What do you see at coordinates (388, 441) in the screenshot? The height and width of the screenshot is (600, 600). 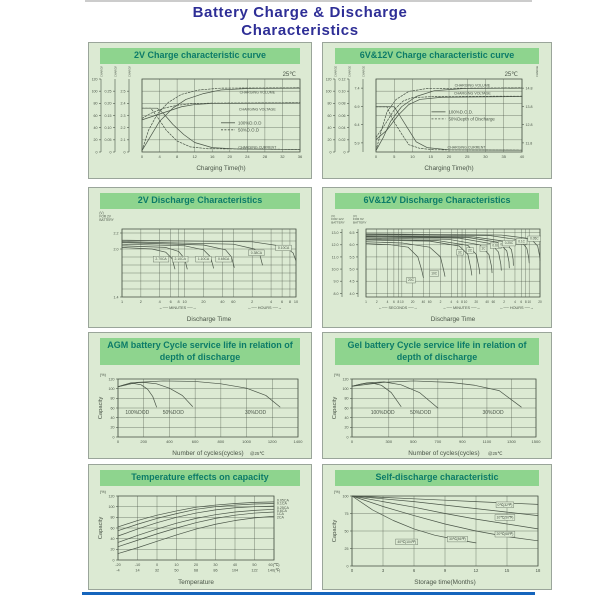 I see `svg-text: 300` at bounding box center [388, 441].